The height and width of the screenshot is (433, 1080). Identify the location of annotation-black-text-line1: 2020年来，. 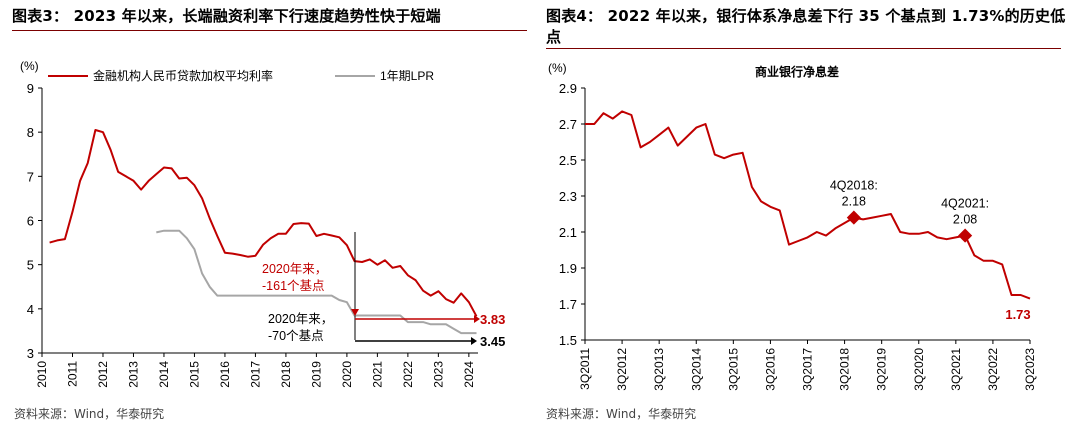
(300, 319).